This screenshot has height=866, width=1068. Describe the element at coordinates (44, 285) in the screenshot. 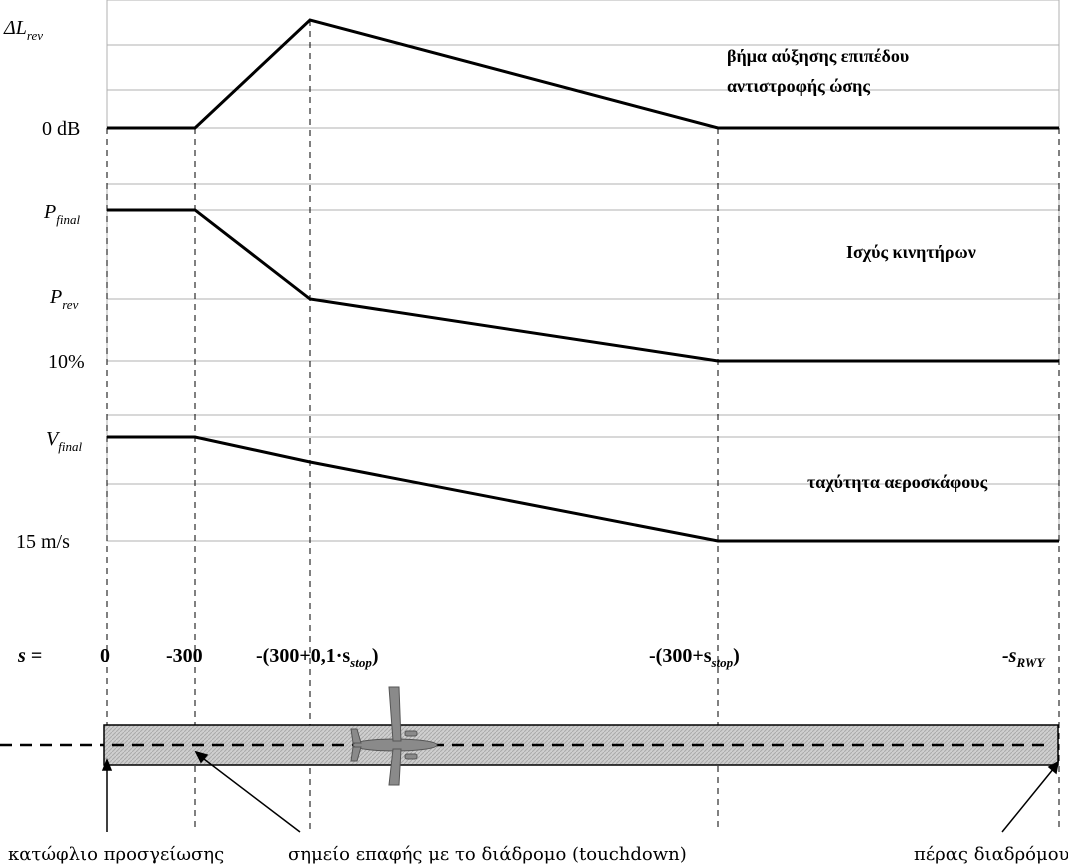

I see `y-labels: ΔLrev 0 dB Pfinal Prev 10% Vfinal 15 m/s` at that location.